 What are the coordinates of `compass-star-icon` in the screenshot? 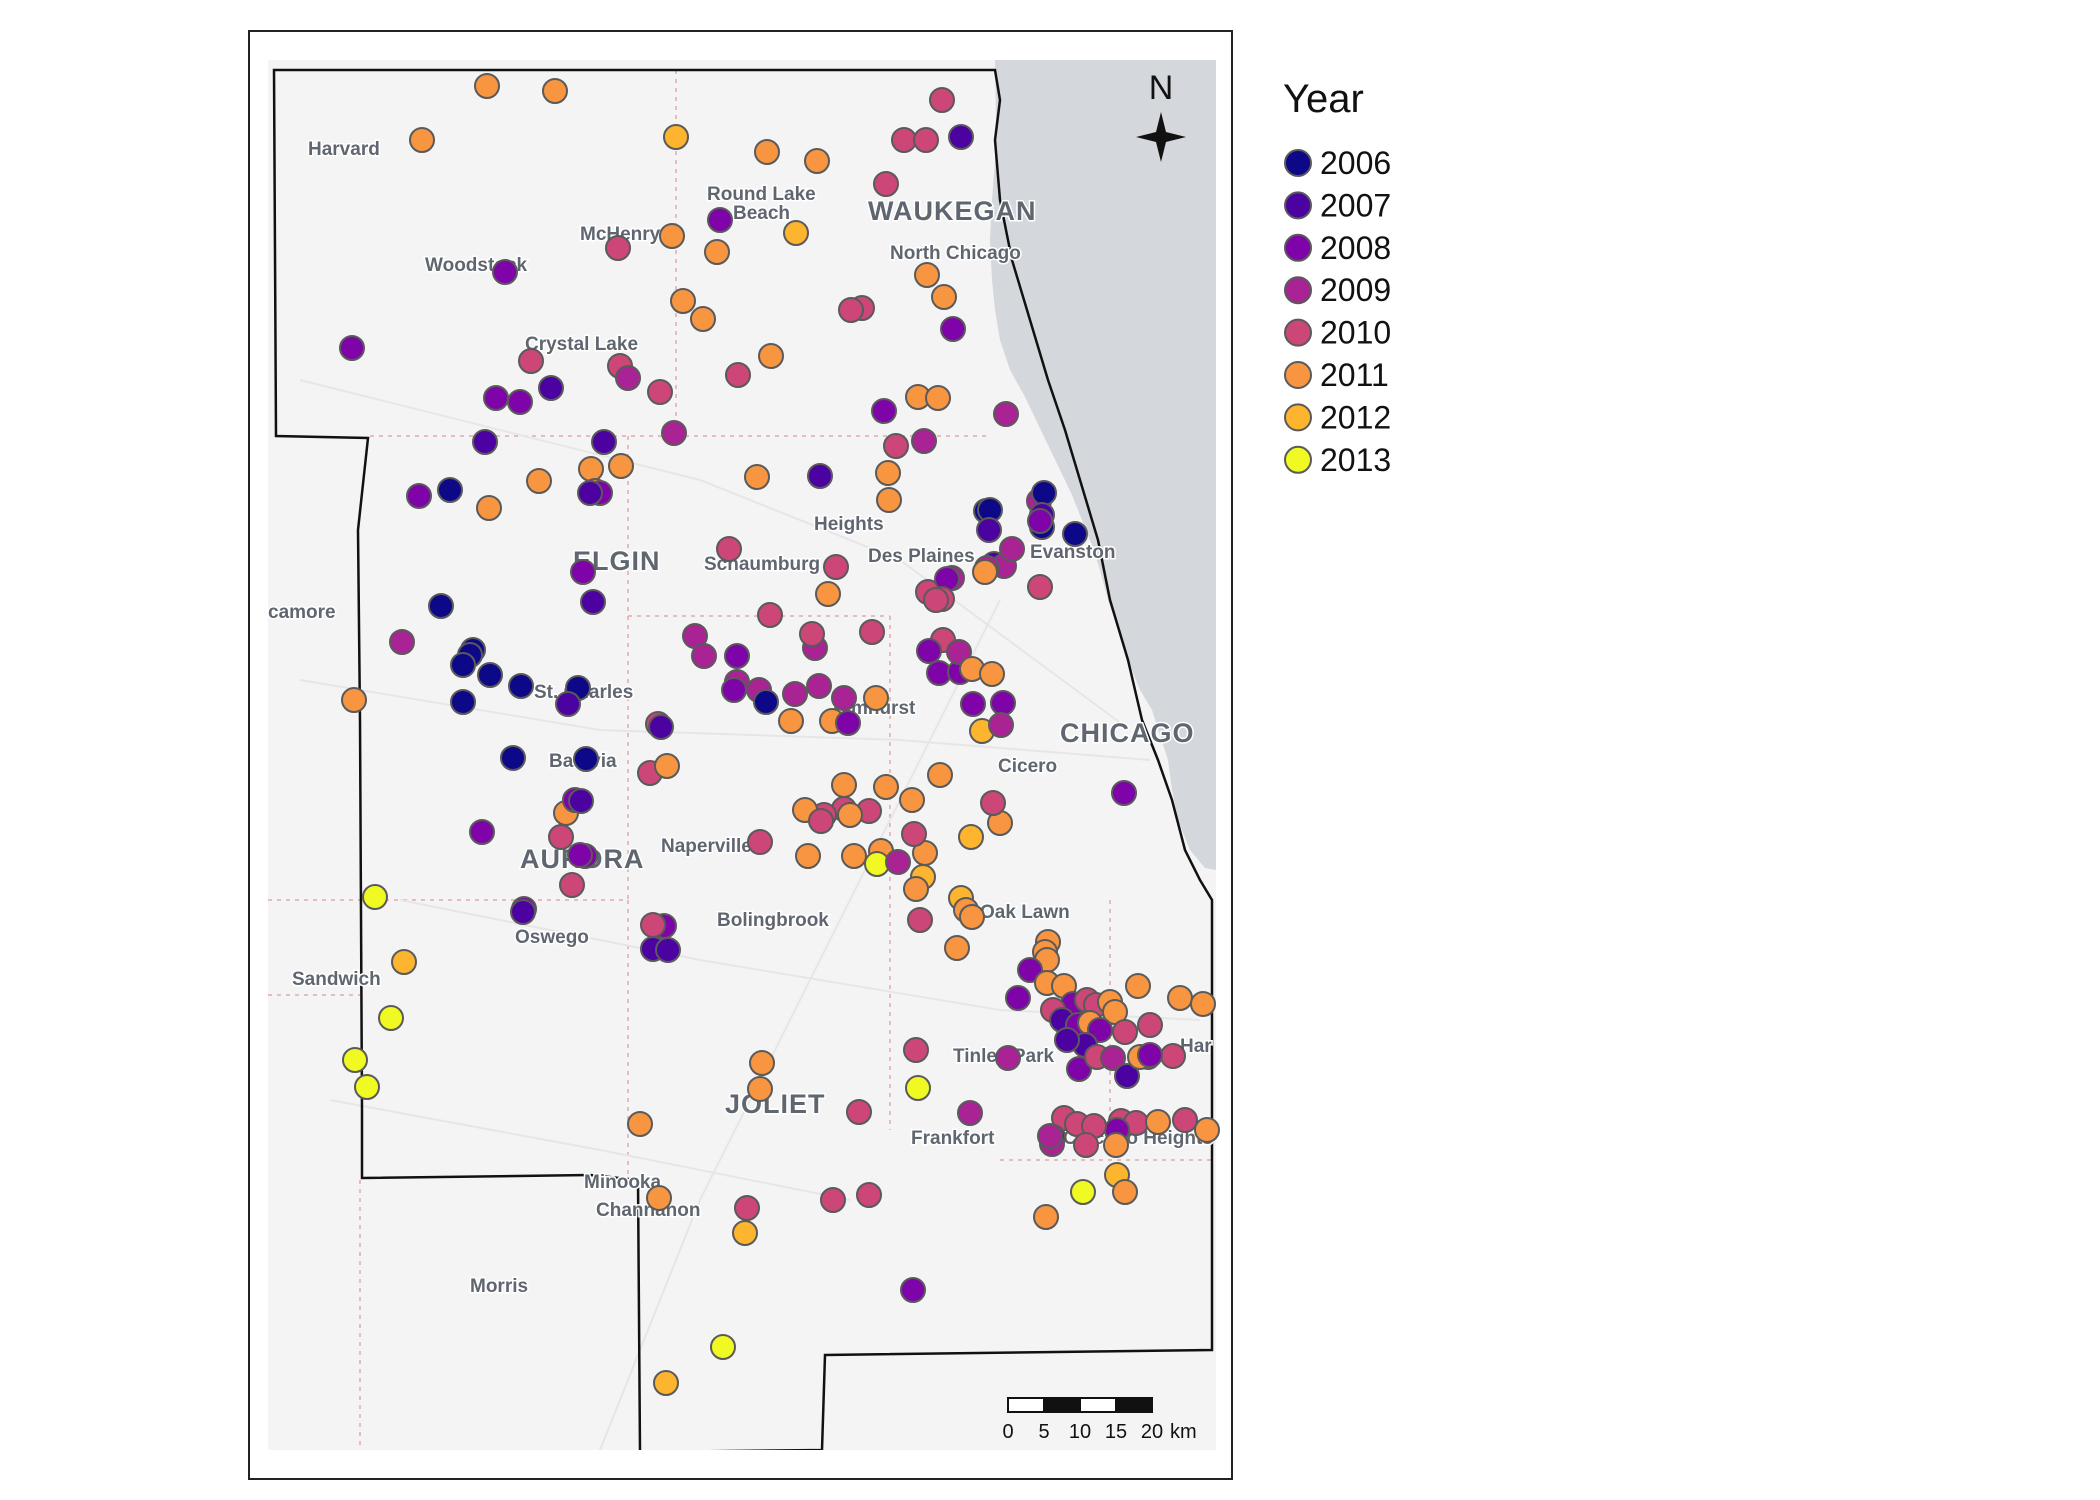 It's located at (1161, 137).